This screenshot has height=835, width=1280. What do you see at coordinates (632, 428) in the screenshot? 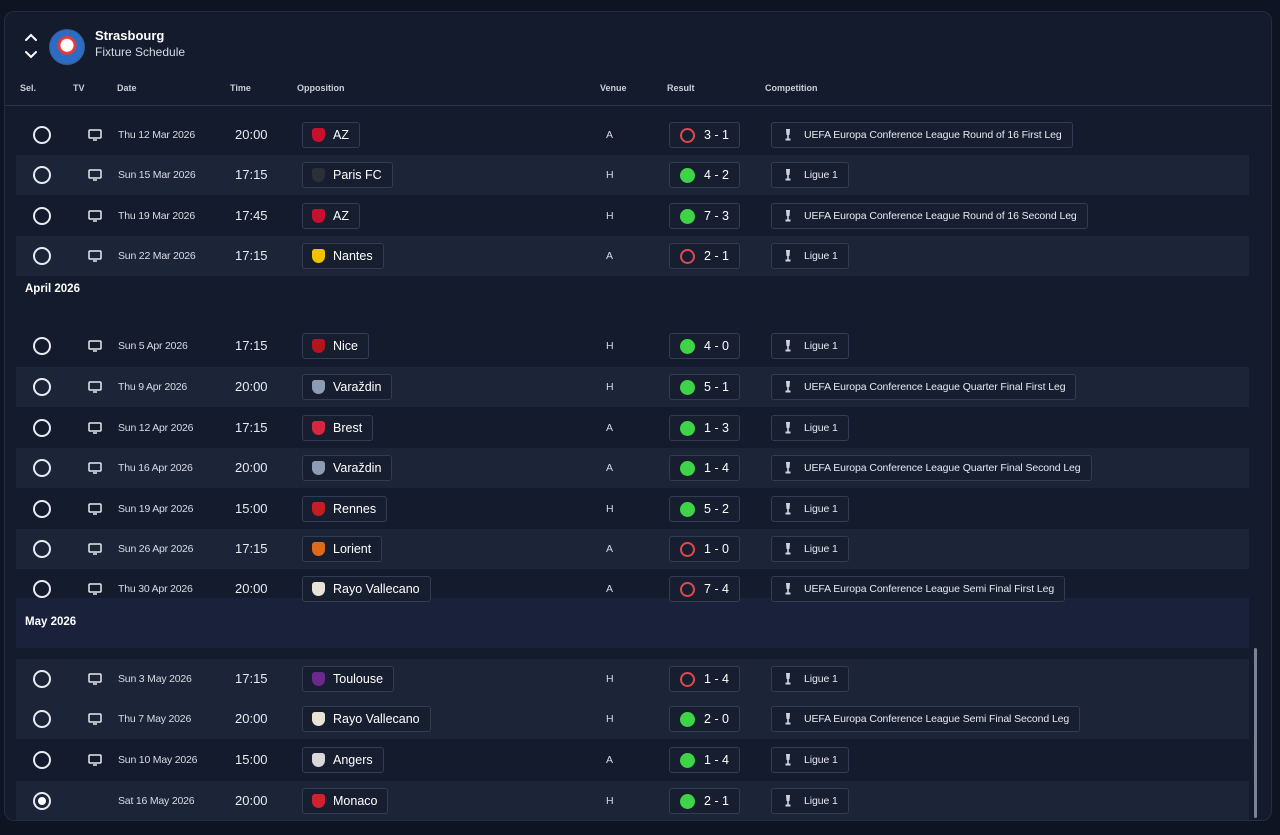
I see `fixture-row: Sun 12 Apr 2026 17:15 Brest A 1 - 3 Ligue 1` at bounding box center [632, 428].